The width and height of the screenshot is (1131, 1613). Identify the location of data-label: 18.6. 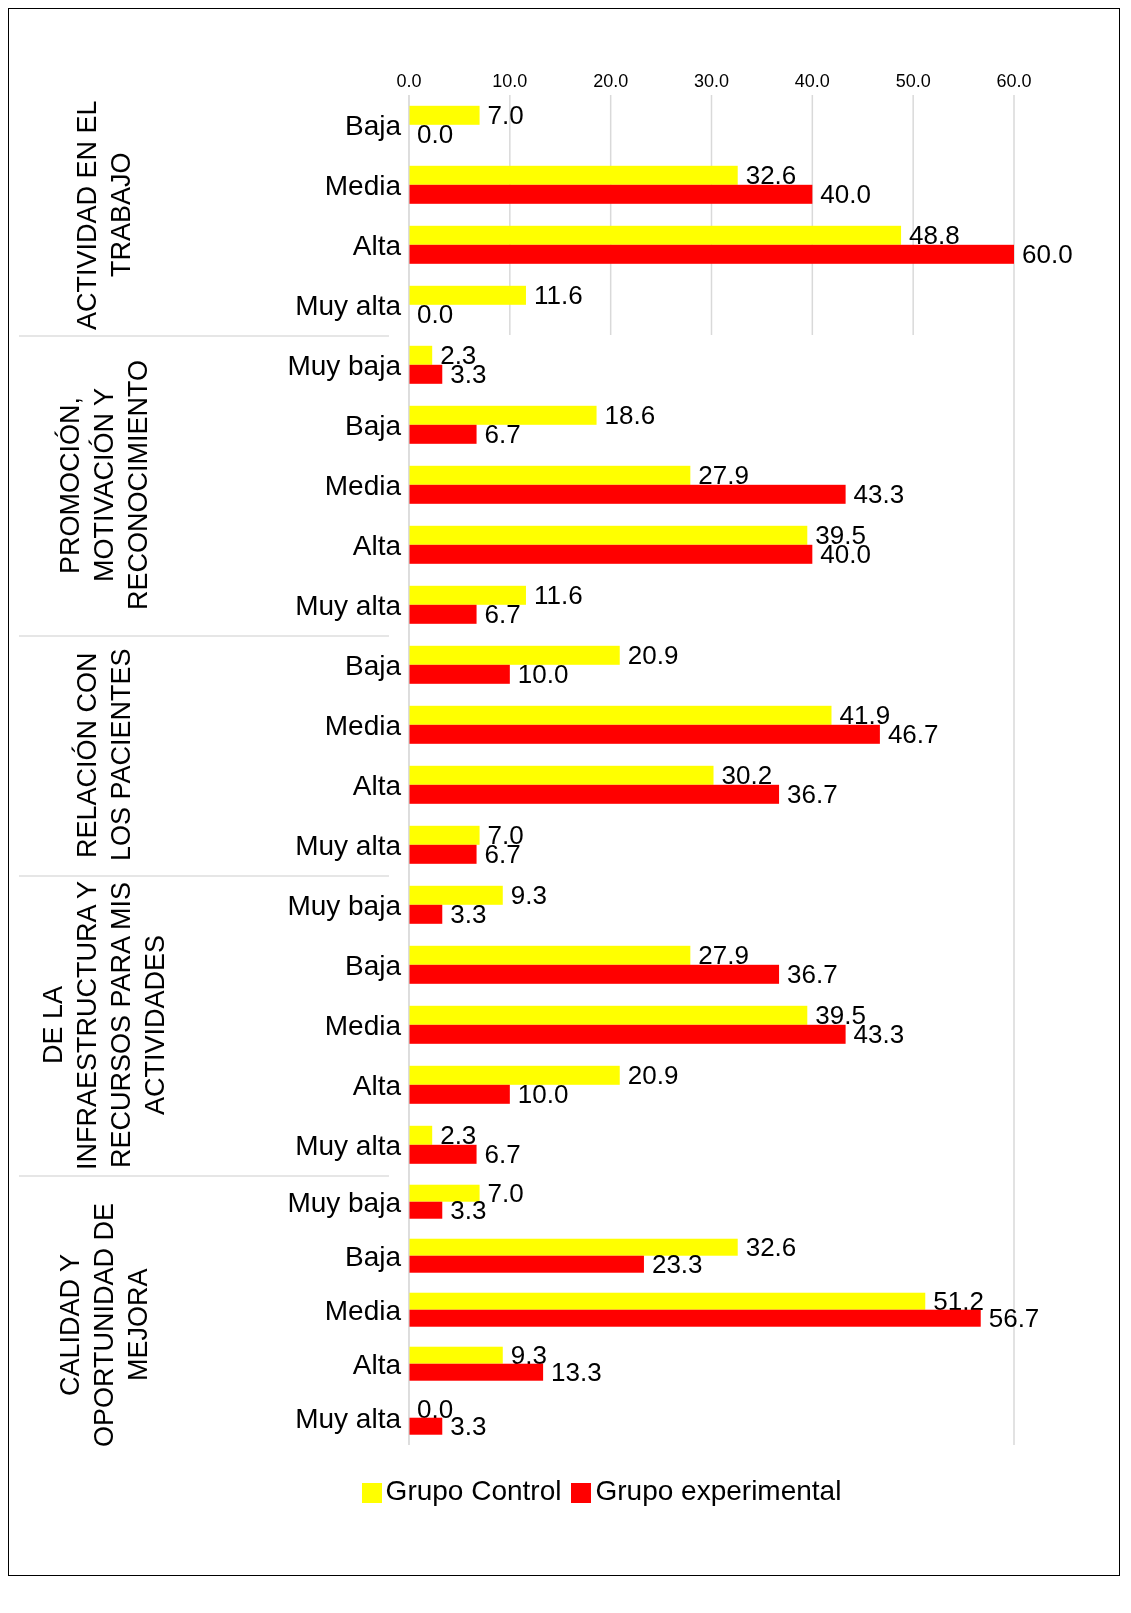
(630, 415).